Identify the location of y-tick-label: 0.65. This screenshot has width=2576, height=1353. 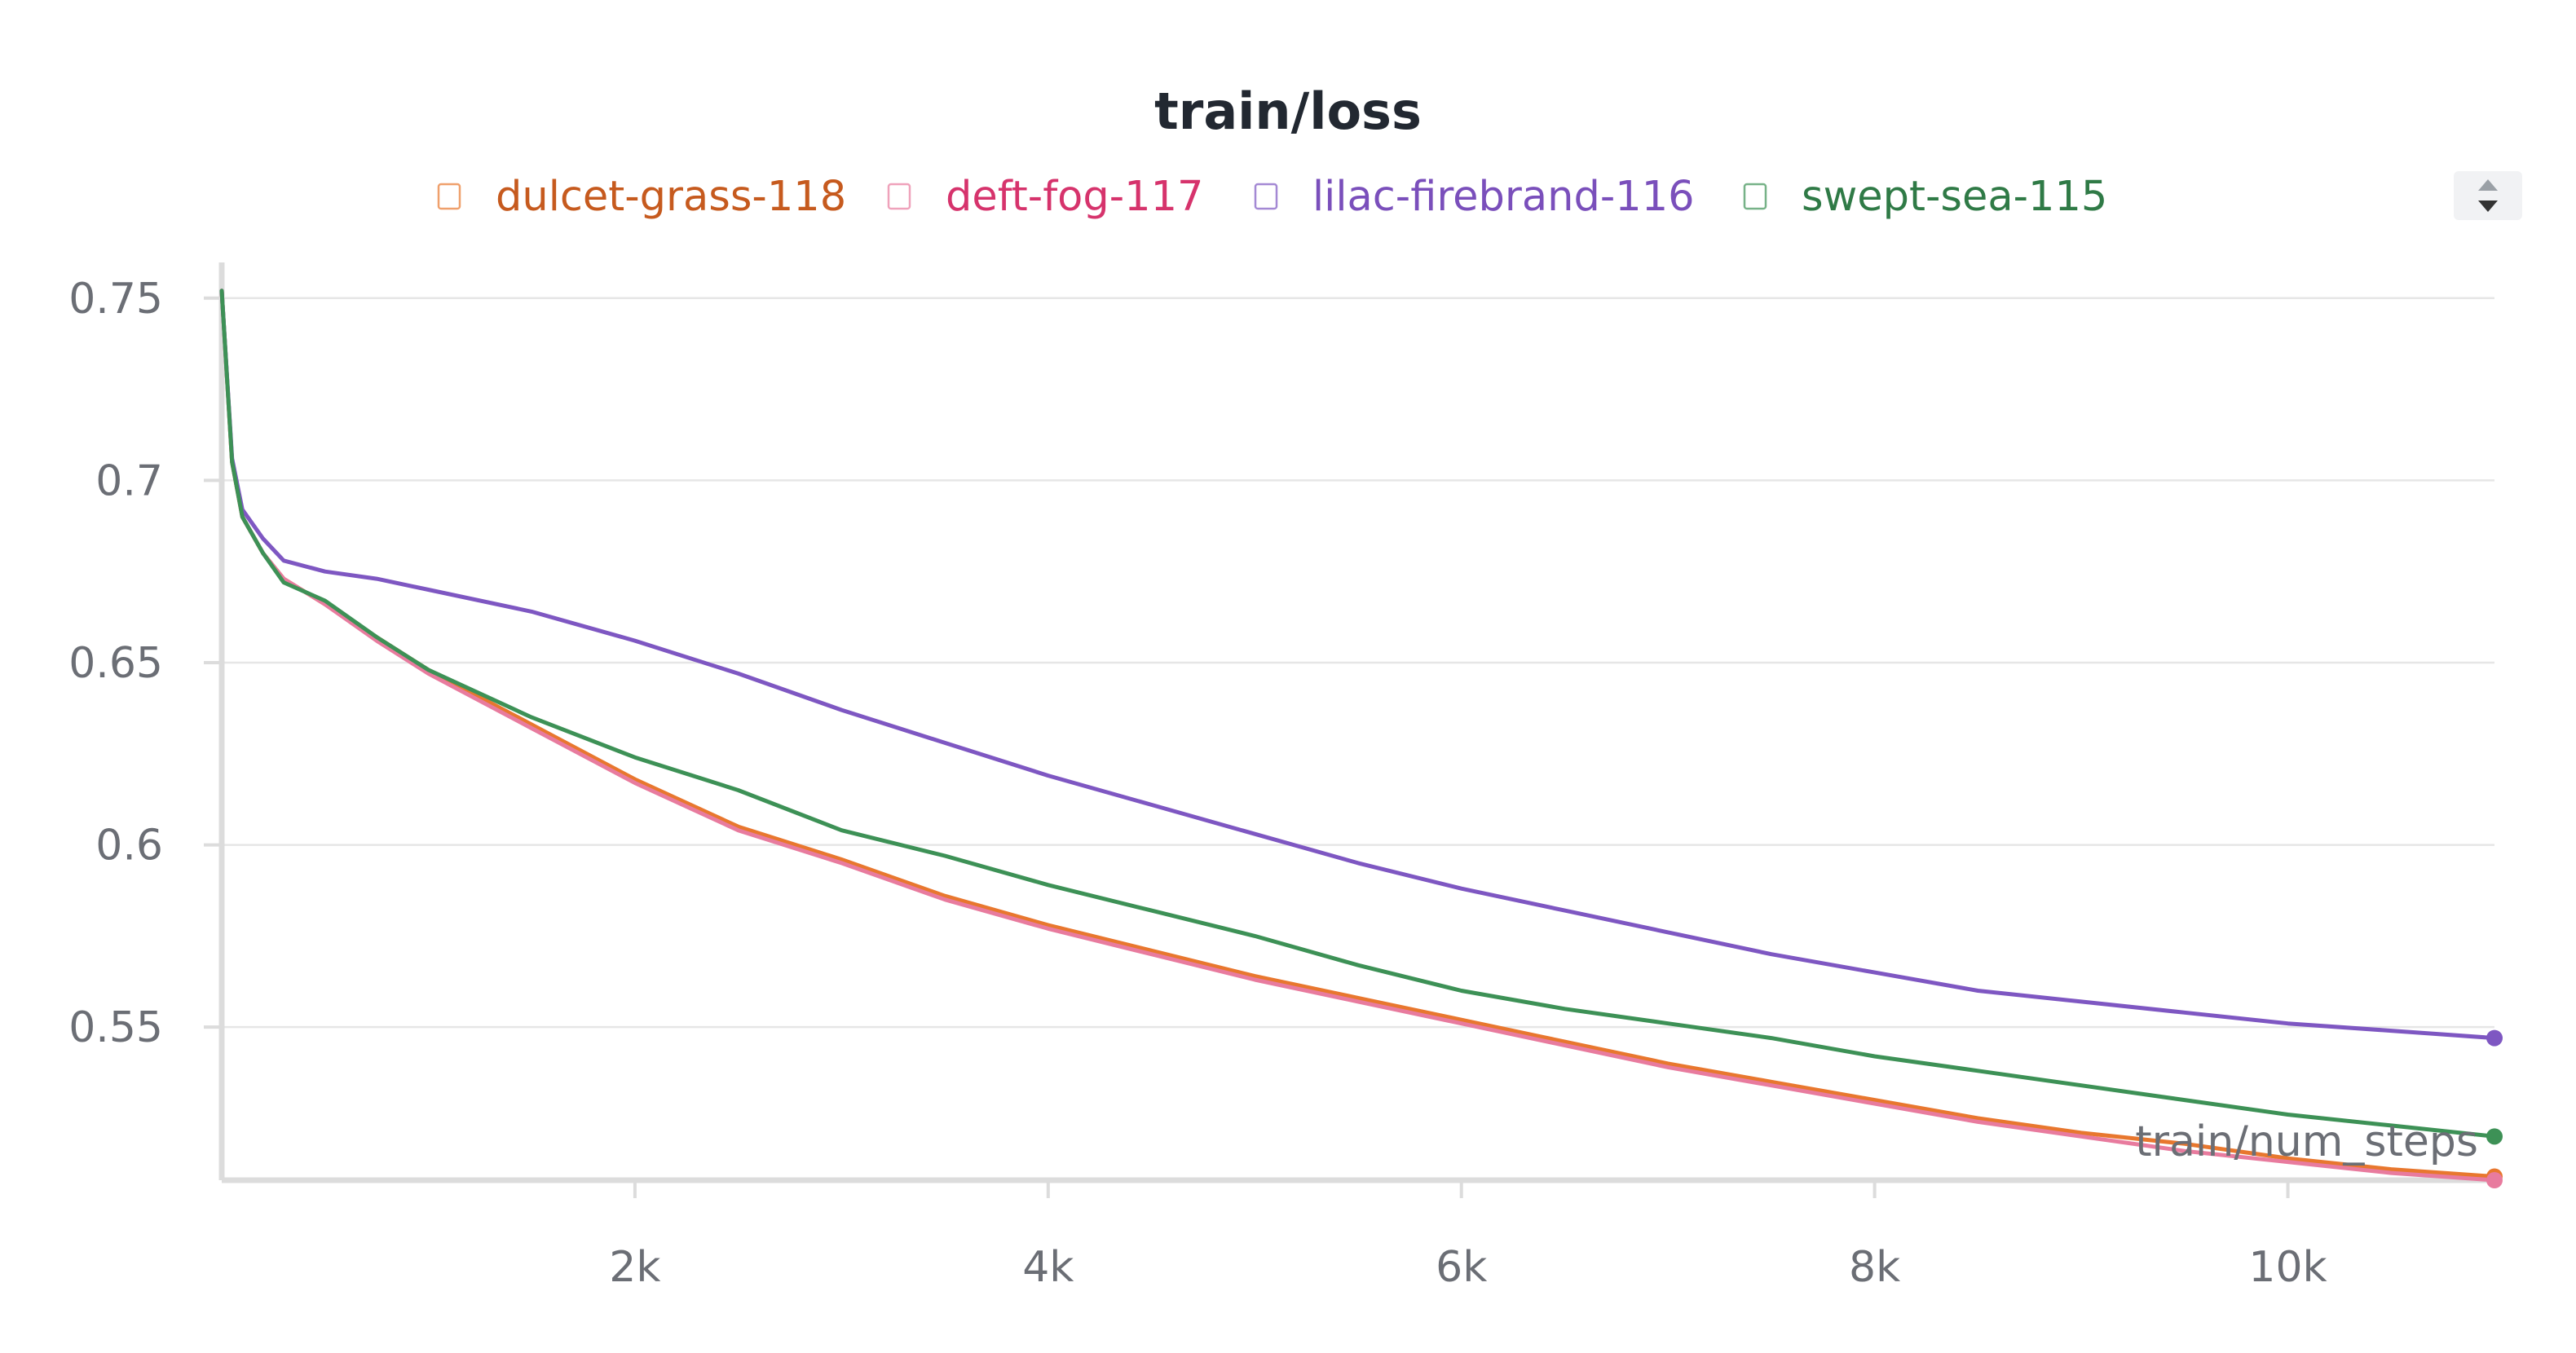
(115, 663).